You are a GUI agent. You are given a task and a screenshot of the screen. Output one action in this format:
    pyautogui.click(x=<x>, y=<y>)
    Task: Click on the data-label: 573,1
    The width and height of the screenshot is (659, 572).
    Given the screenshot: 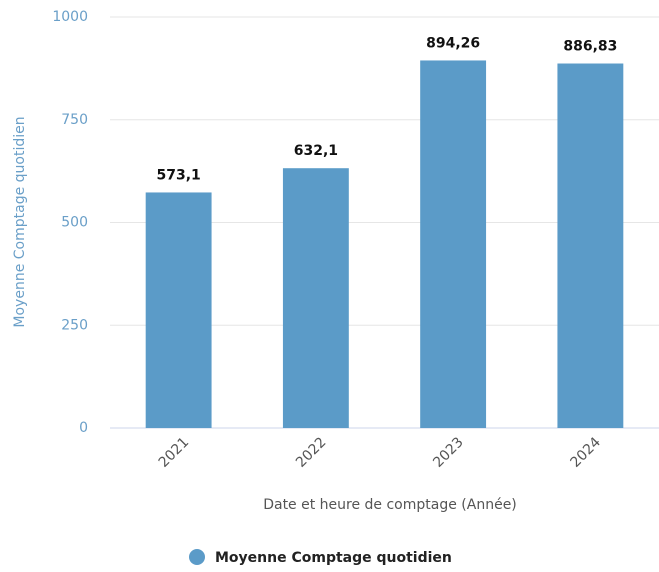 What is the action you would take?
    pyautogui.click(x=178, y=175)
    